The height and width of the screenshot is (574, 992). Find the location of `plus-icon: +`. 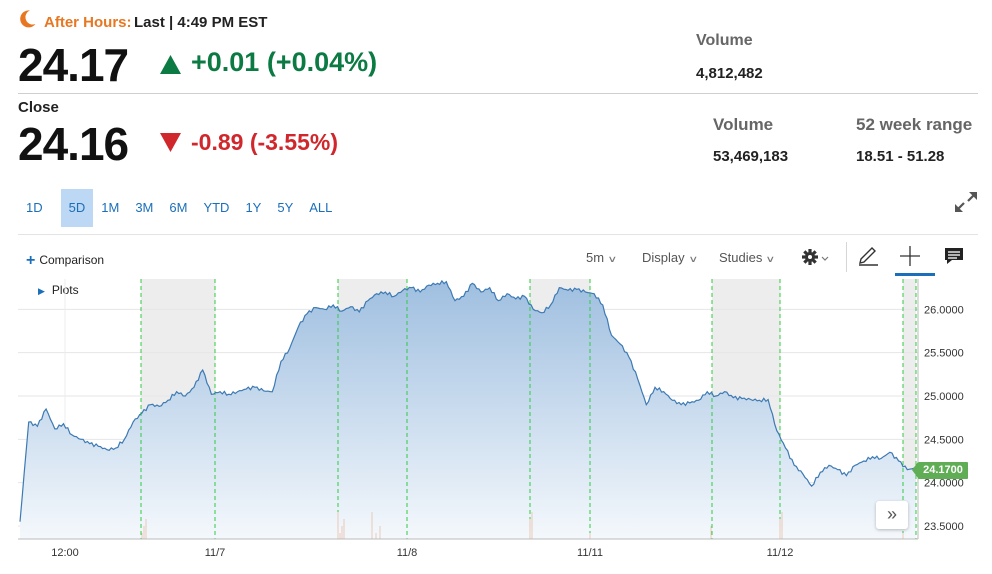

plus-icon: + is located at coordinates (31, 260).